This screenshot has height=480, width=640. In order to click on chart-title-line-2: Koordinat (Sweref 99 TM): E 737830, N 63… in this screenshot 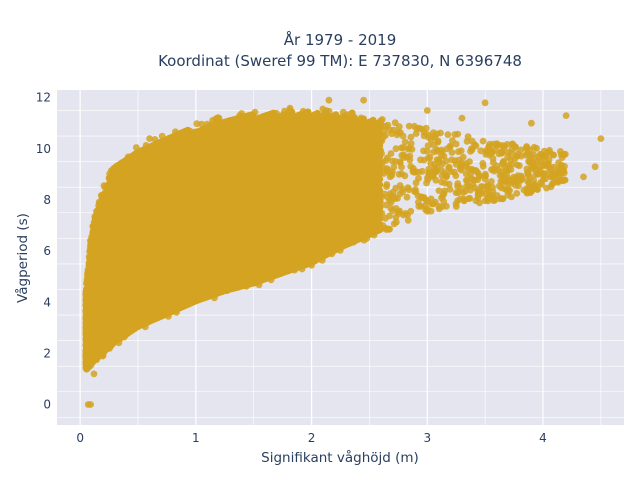, I will do `click(340, 61)`.